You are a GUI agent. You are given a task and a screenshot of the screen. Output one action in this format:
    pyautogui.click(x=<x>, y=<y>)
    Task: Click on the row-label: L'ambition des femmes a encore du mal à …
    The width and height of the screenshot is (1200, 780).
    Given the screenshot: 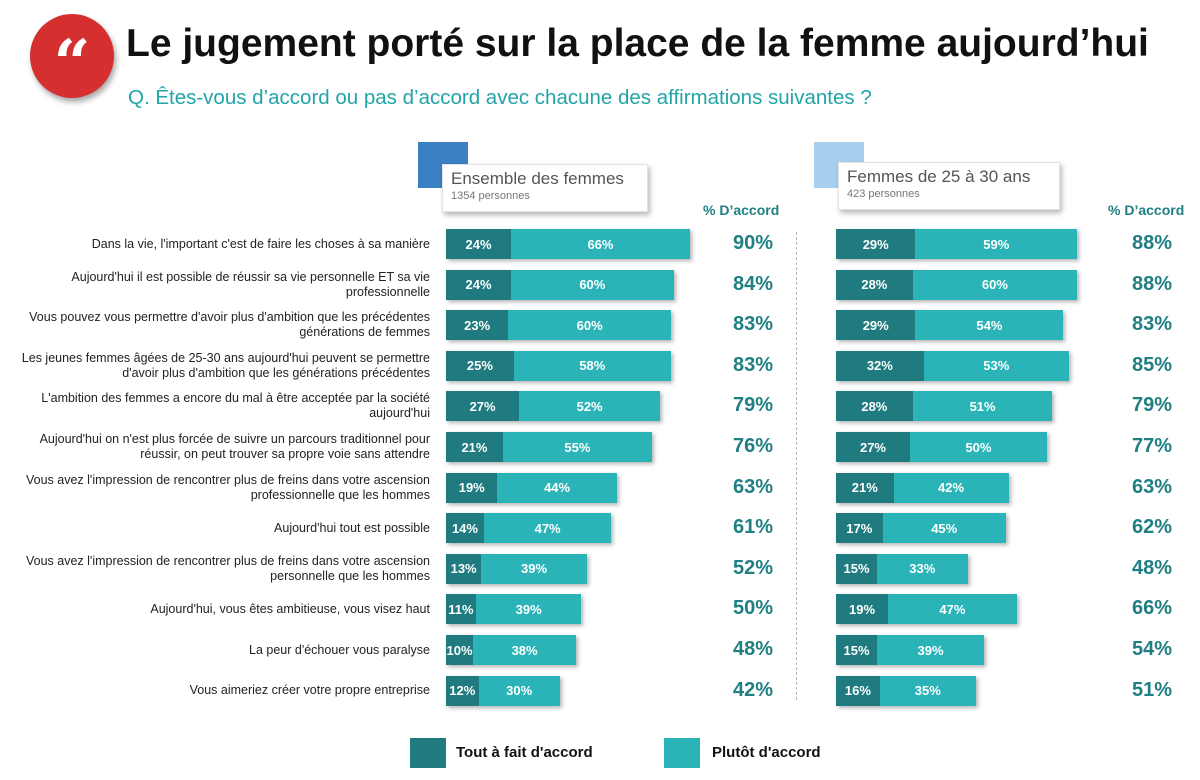 What is the action you would take?
    pyautogui.click(x=235, y=406)
    